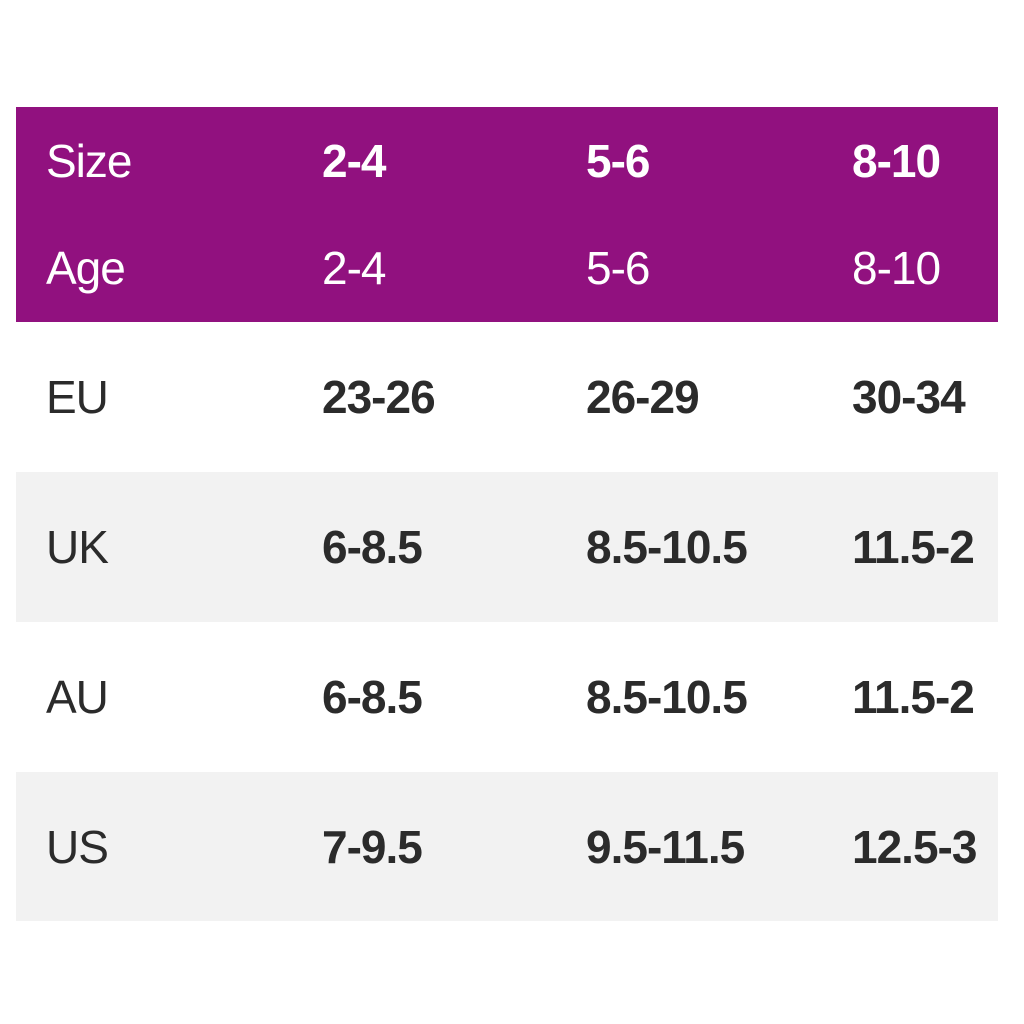 The width and height of the screenshot is (1024, 1024). What do you see at coordinates (913, 547) in the screenshot?
I see `uk-value-3: 11.5-2` at bounding box center [913, 547].